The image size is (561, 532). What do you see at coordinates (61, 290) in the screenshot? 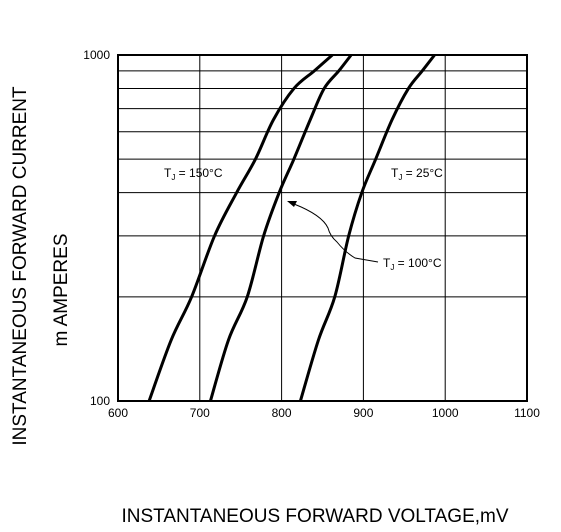
I see `y-axis-title-line2: m AMPERES` at bounding box center [61, 290].